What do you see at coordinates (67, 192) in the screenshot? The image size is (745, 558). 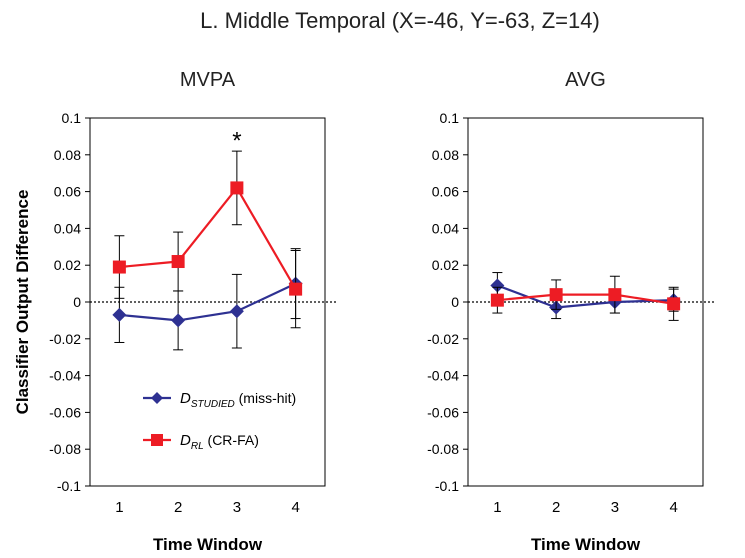 I see `mvpa-ytick-label: 0.06` at bounding box center [67, 192].